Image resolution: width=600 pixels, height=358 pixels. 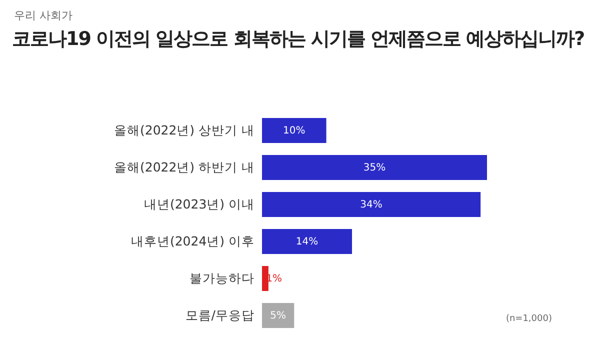 What do you see at coordinates (298, 39) in the screenshot?
I see `chart-title: 코로나19 이전의 일상으로 회복하는 시기를 언제쯤으로 예상하십니까?` at bounding box center [298, 39].